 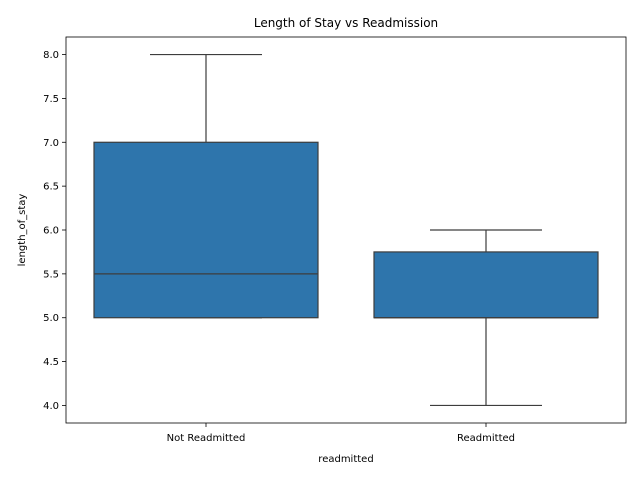 What do you see at coordinates (486, 285) in the screenshot?
I see `box-readmitted` at bounding box center [486, 285].